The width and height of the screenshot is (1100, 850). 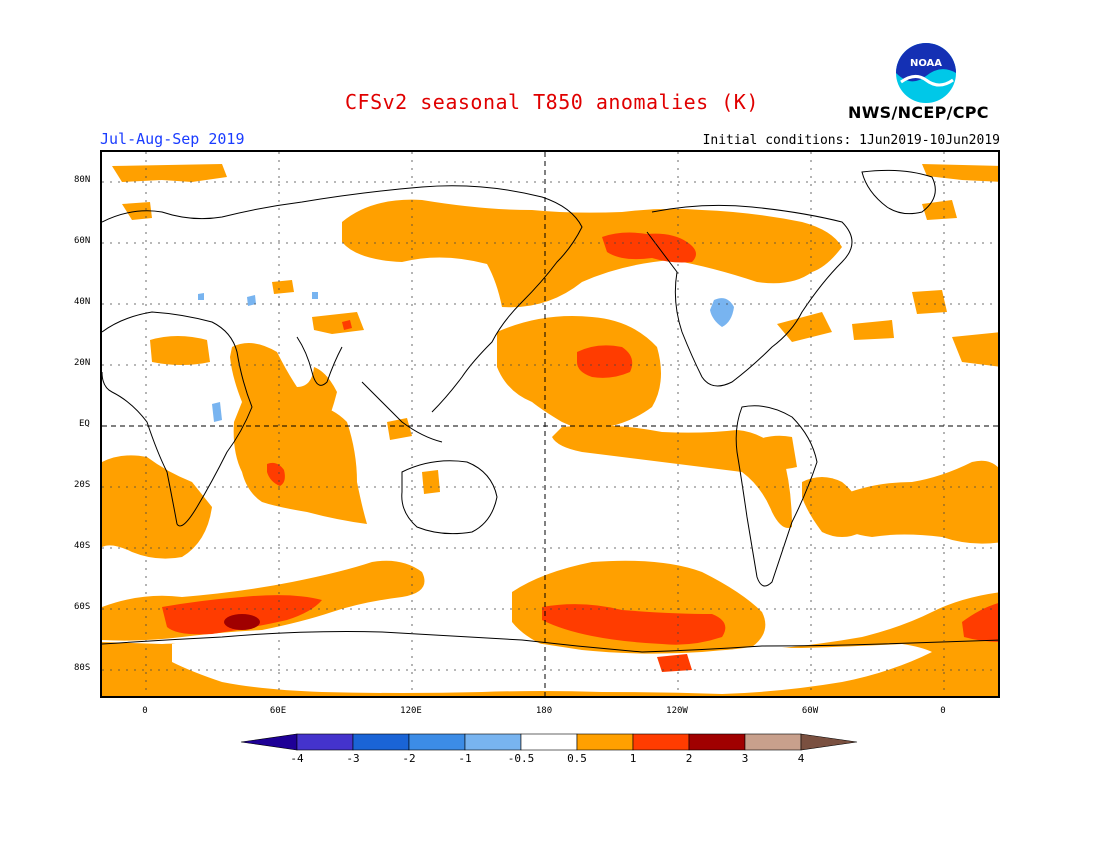 What do you see at coordinates (745, 758) in the screenshot?
I see `colorbar-label: 3` at bounding box center [745, 758].